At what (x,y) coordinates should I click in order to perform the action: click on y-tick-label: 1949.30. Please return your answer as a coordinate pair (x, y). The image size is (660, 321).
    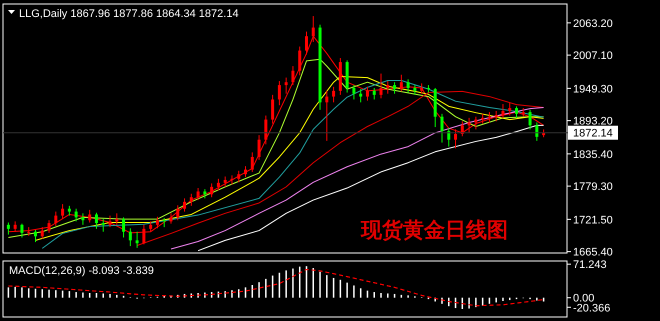
    Looking at the image, I should click on (593, 89).